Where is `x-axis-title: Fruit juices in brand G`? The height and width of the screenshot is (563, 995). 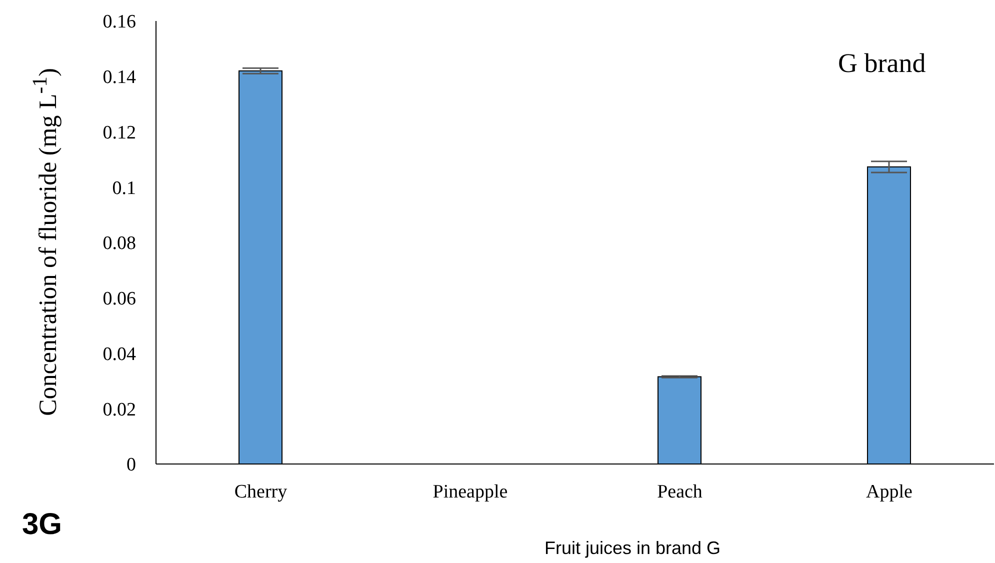
x-axis-title: Fruit juices in brand G is located at coordinates (632, 548).